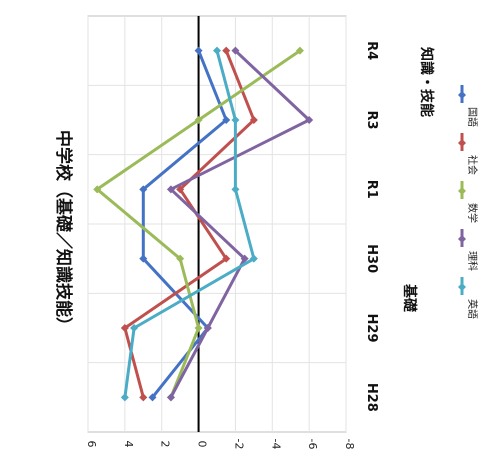  I want to click on series-line, so click(184, 224).